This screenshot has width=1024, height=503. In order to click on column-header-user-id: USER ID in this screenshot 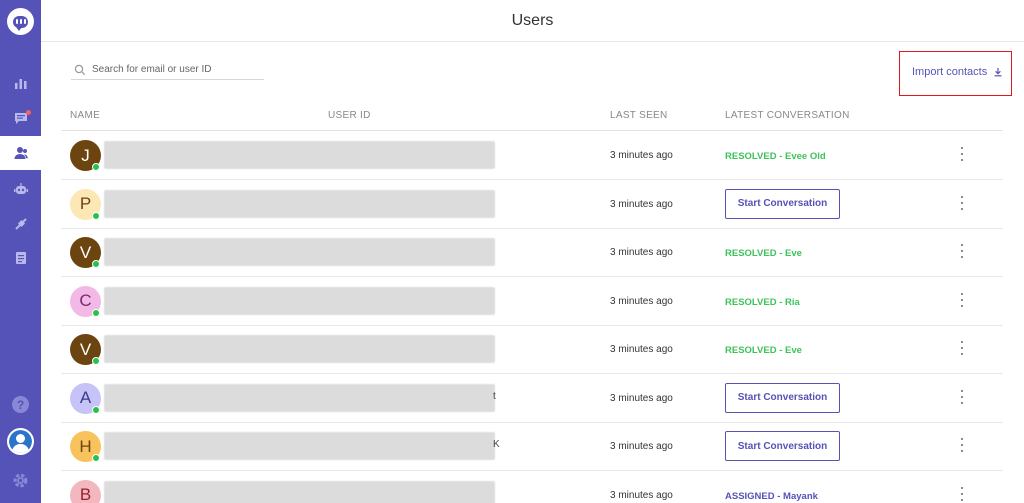, I will do `click(349, 115)`.